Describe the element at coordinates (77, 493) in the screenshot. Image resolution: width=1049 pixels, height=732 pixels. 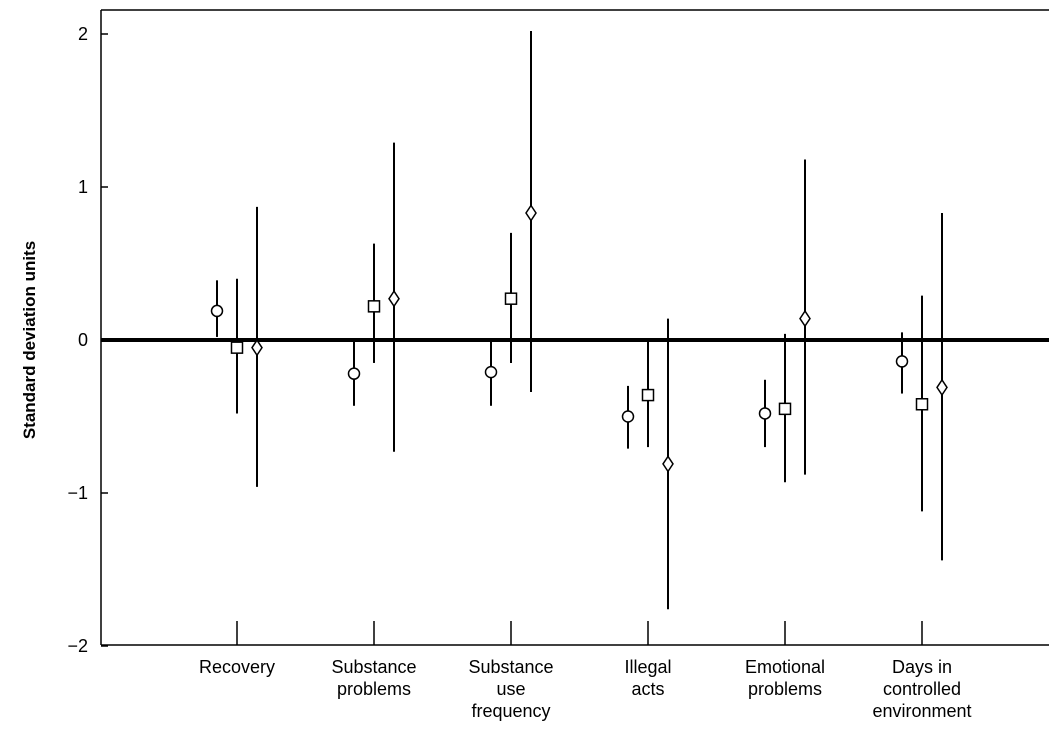
I see `y-tick-label: −1` at that location.